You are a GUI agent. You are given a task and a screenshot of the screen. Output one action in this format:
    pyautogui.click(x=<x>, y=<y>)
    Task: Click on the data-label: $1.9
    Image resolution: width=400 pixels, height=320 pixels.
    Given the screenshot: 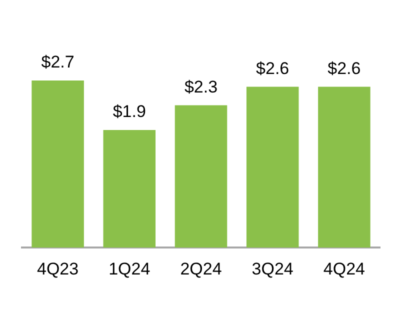 What is the action you would take?
    pyautogui.click(x=129, y=112)
    